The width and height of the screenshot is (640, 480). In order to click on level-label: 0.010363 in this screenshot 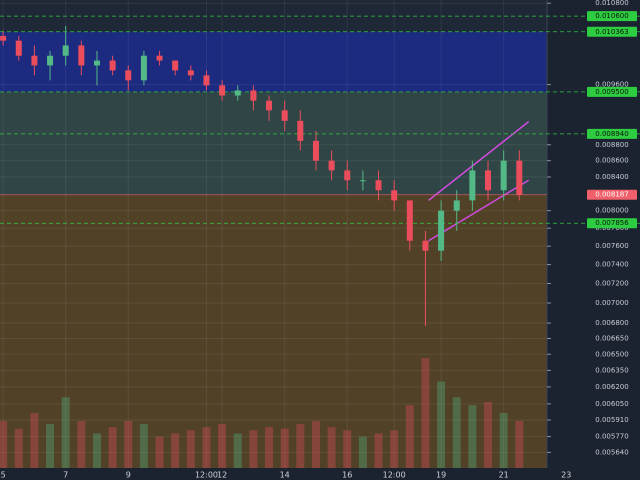, I will do `click(611, 32)`.